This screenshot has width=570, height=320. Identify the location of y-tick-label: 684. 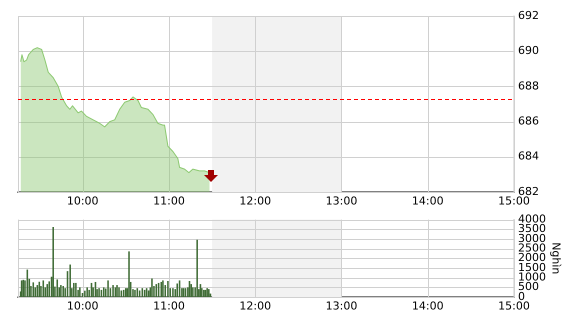
(528, 156).